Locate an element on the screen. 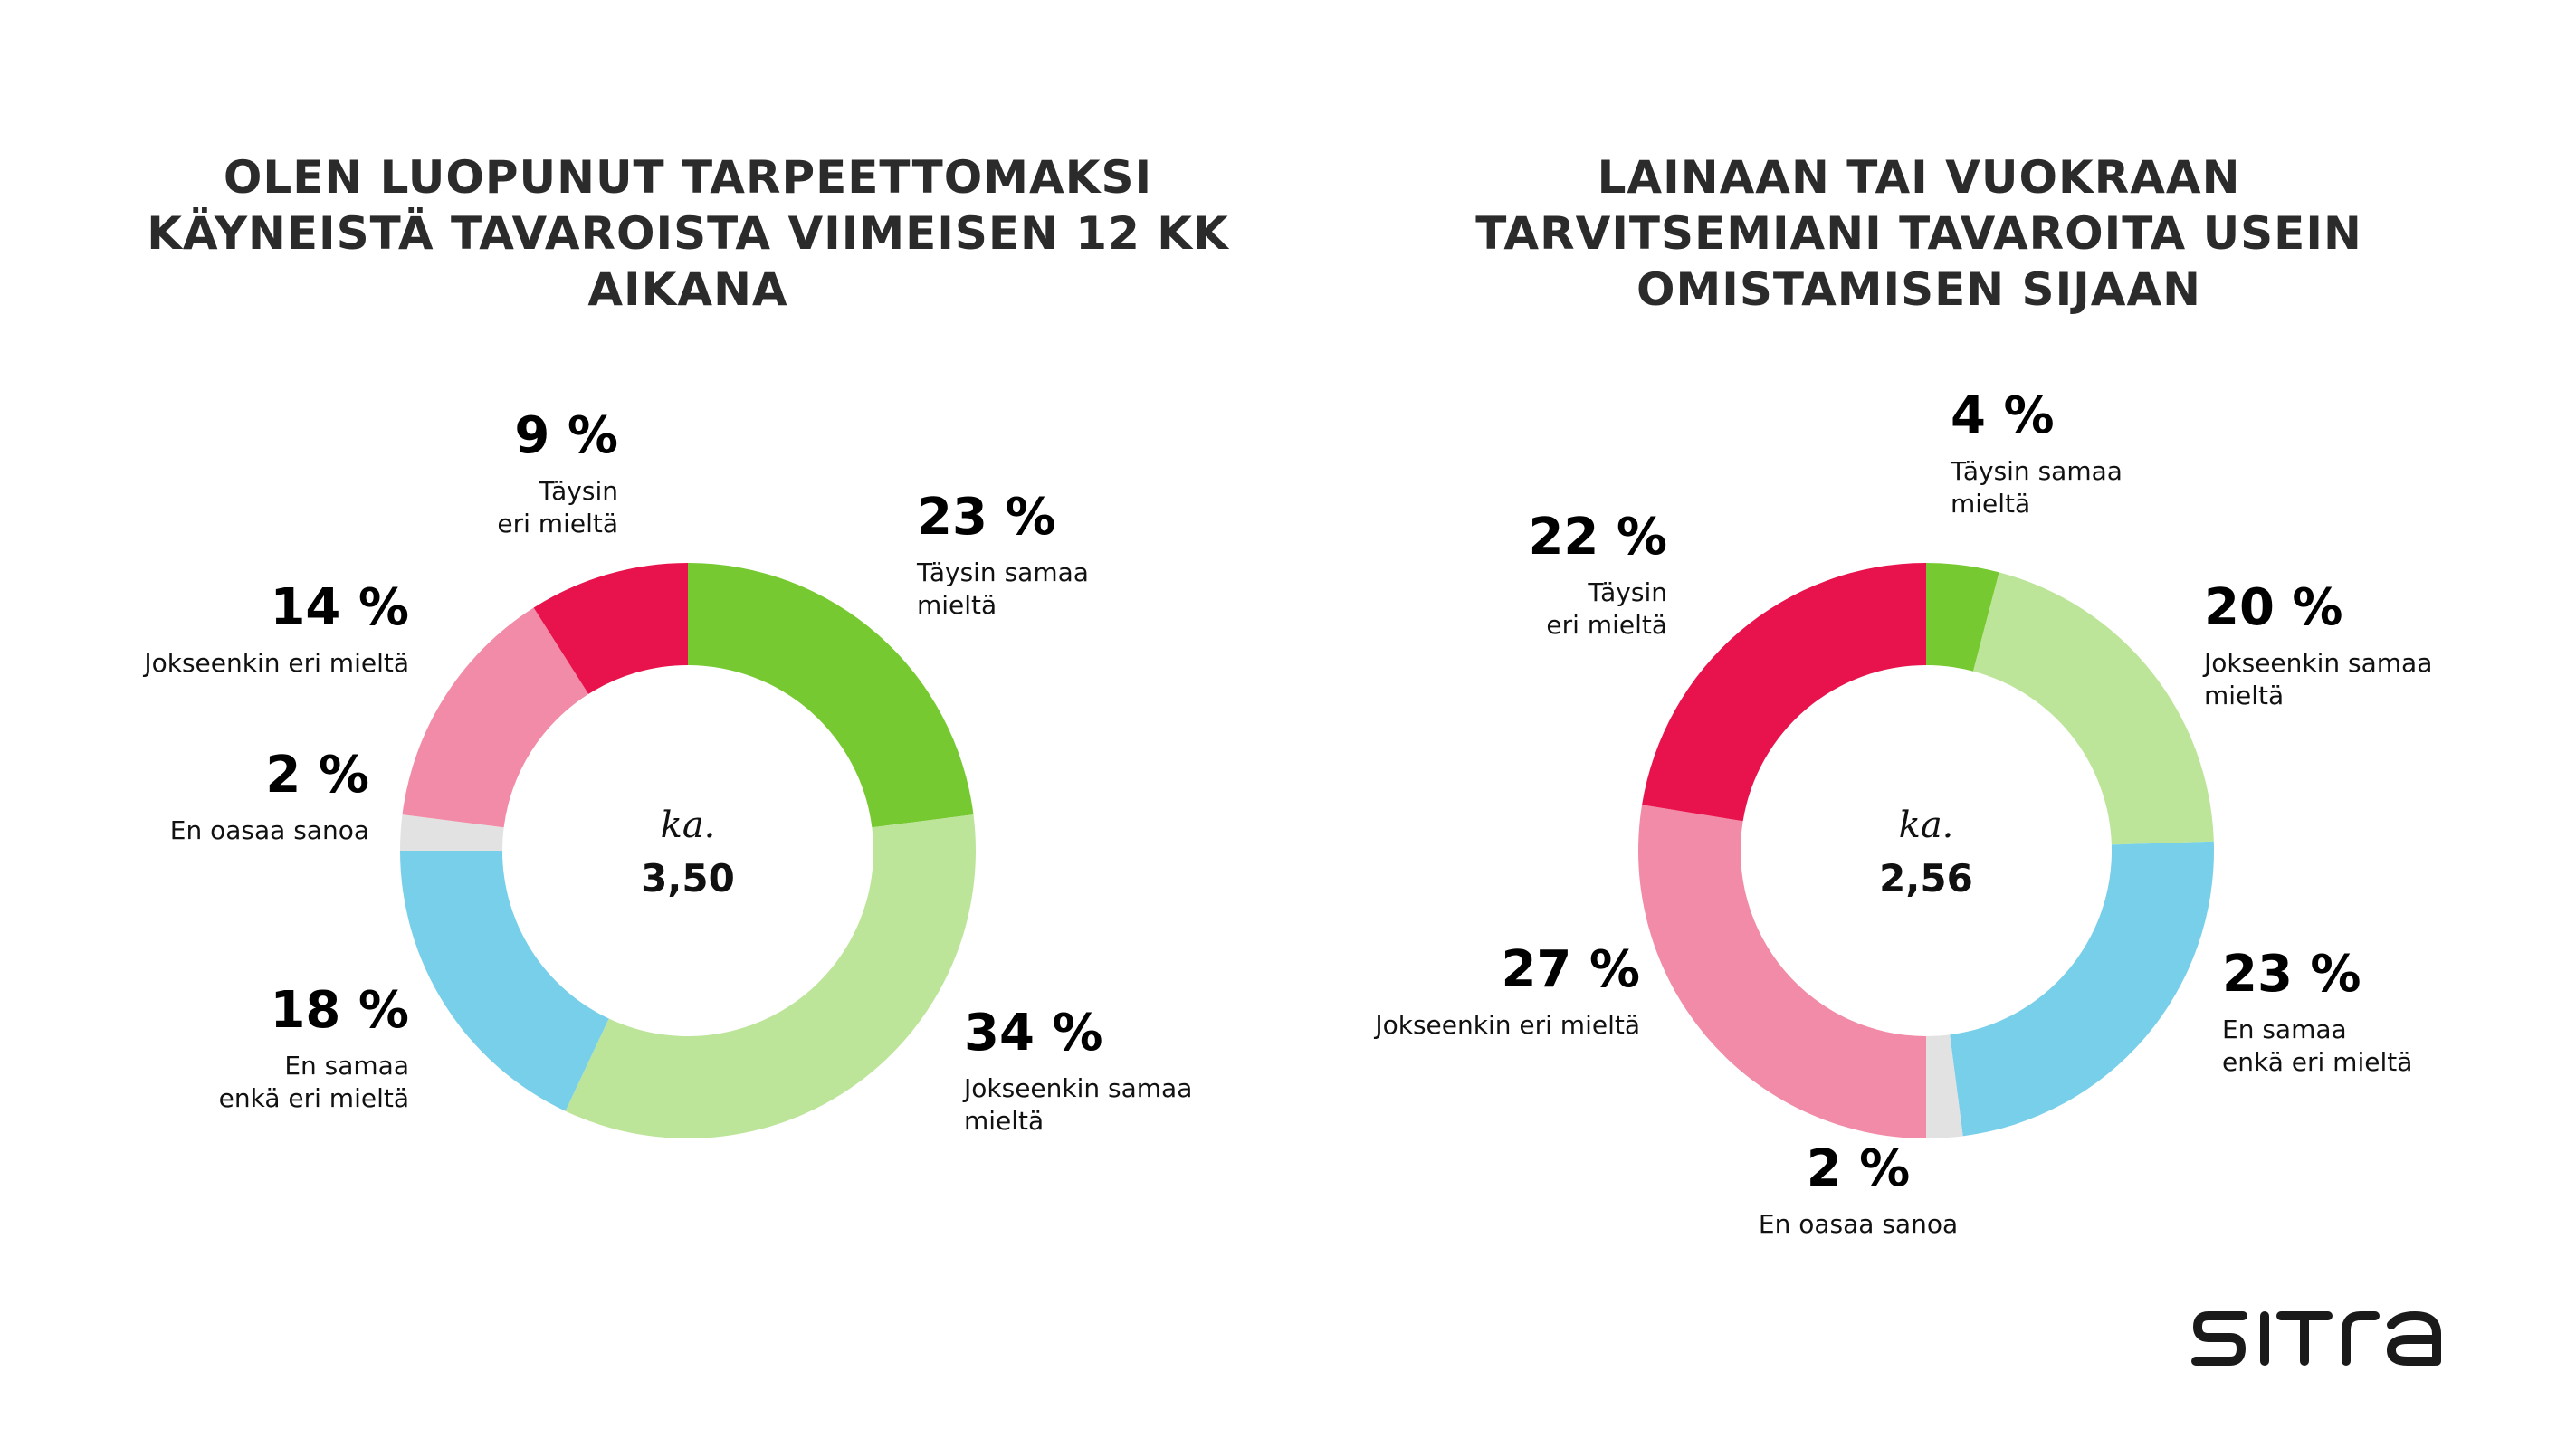  percent-label: 20 % is located at coordinates (2274, 608).